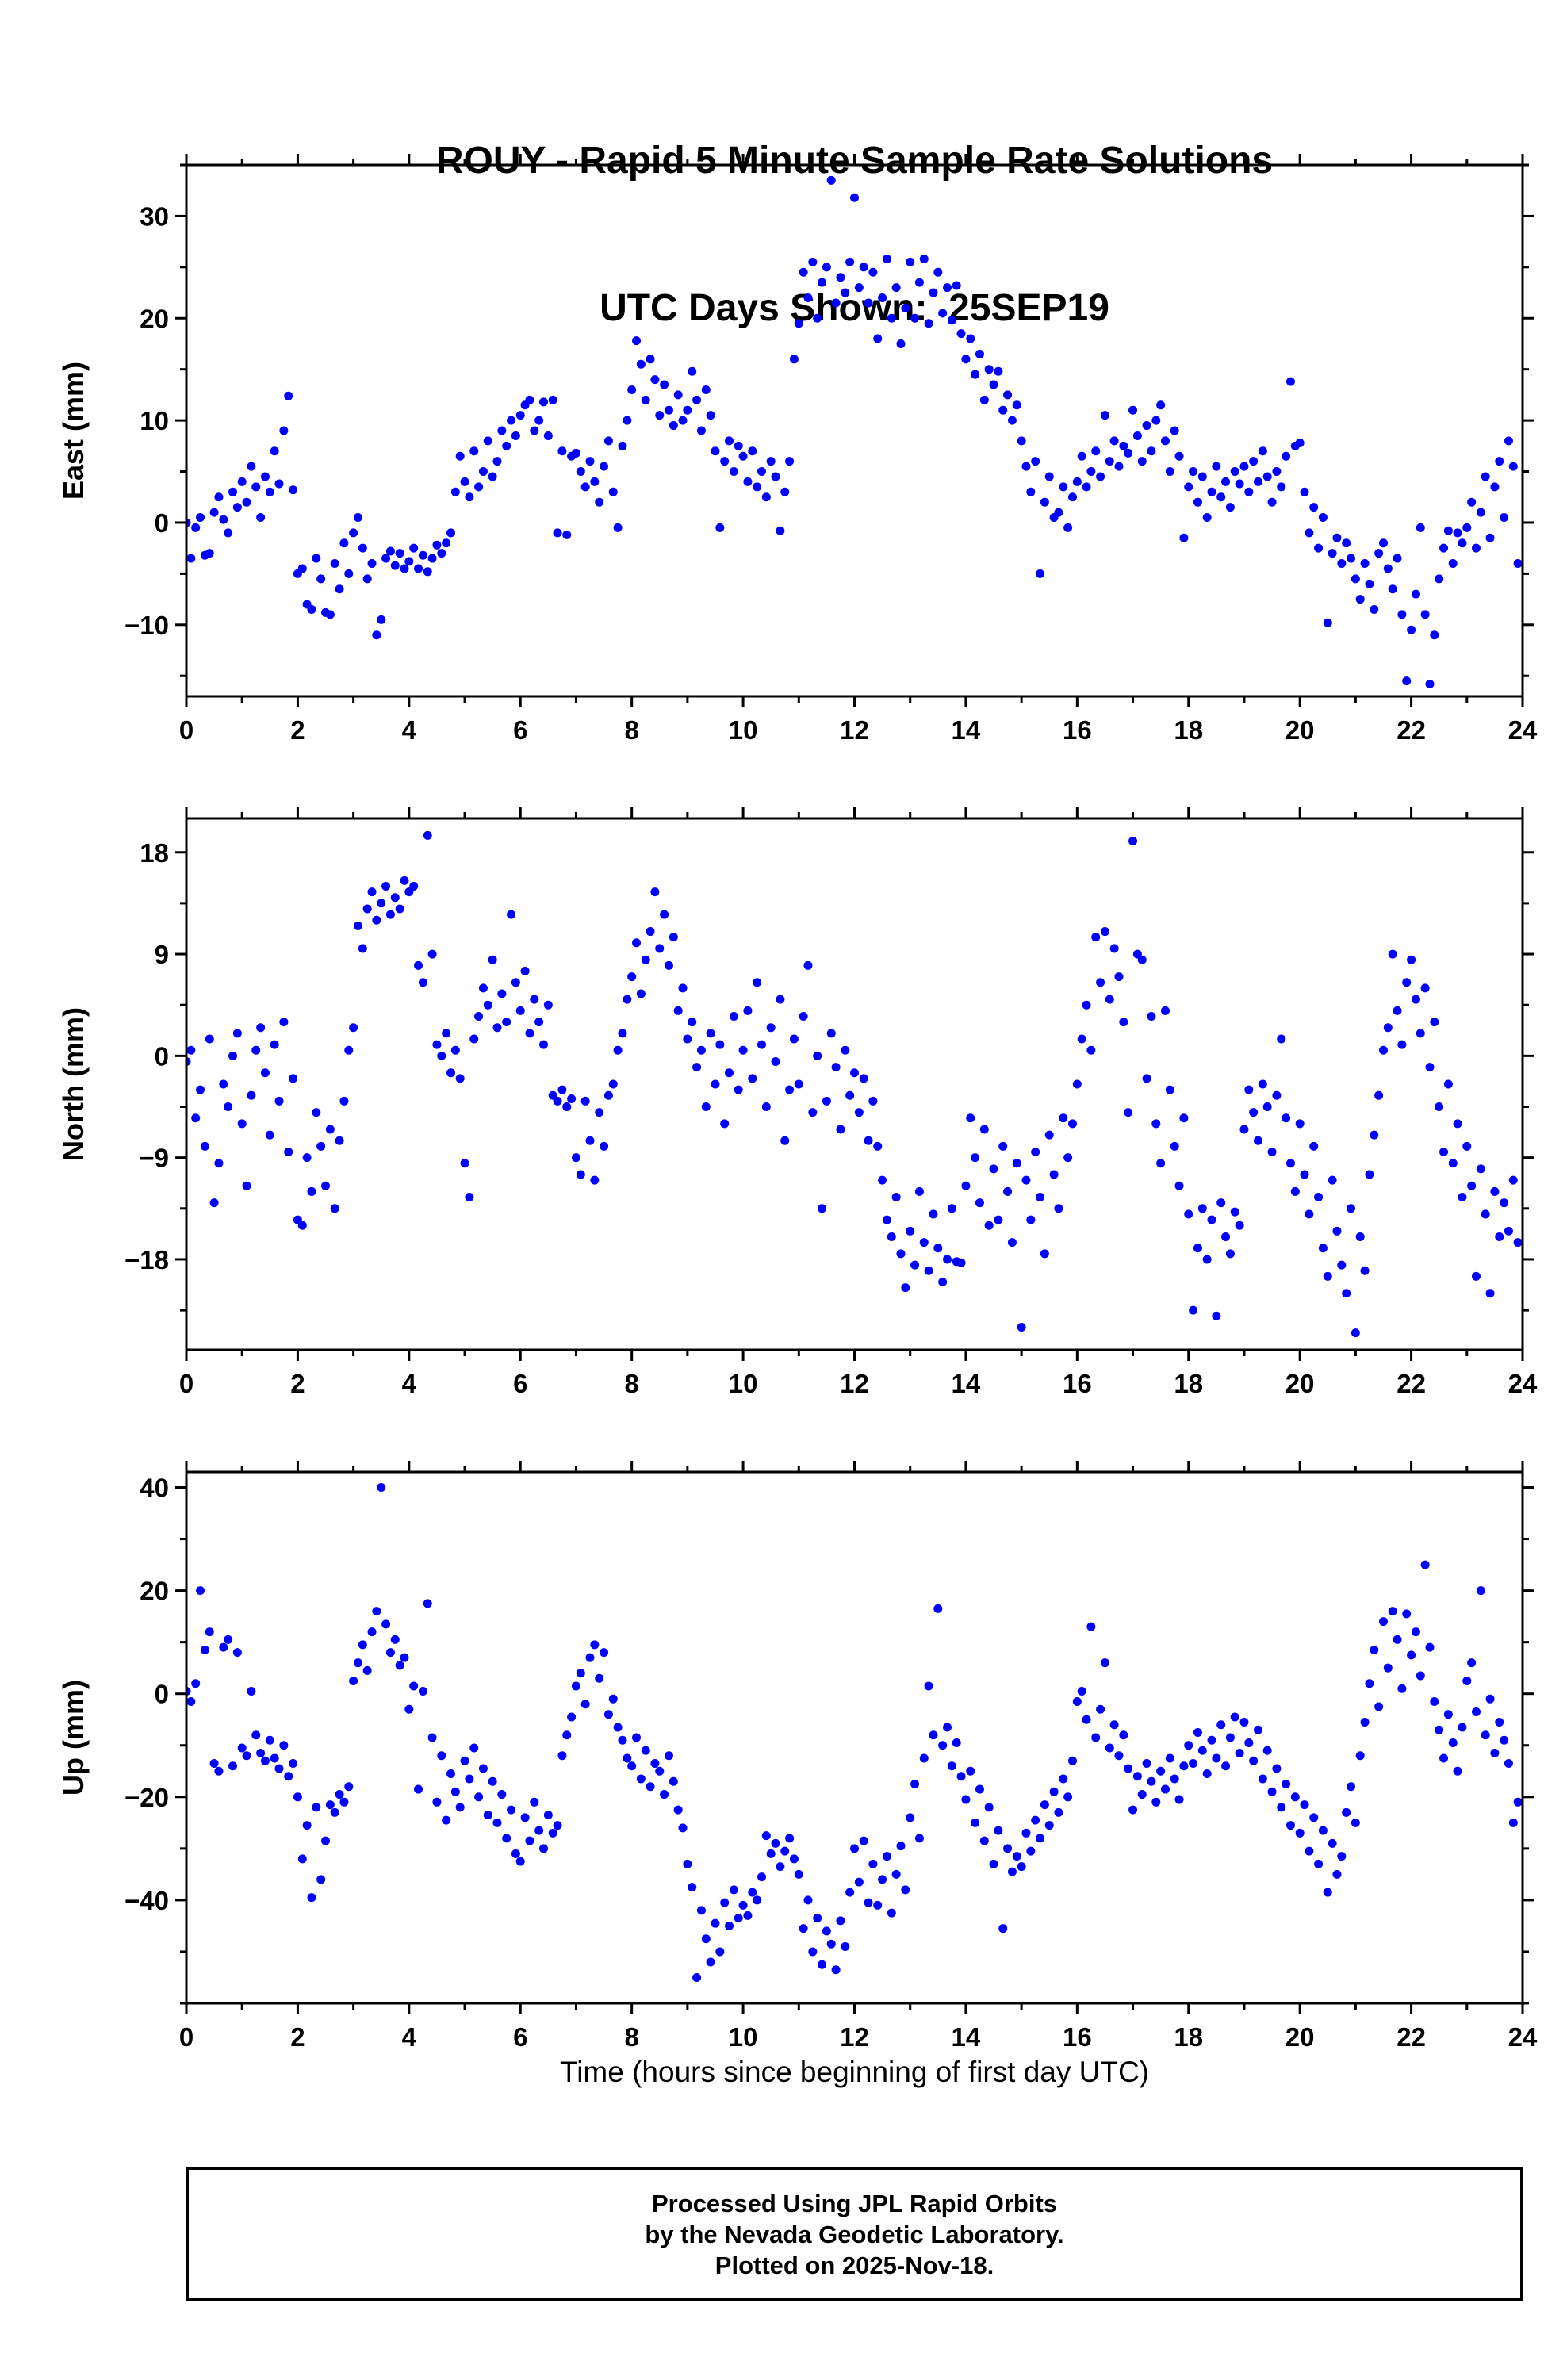  What do you see at coordinates (854, 308) in the screenshot?
I see `chart-title-line2: UTC Days Shown: 25SEP19` at bounding box center [854, 308].